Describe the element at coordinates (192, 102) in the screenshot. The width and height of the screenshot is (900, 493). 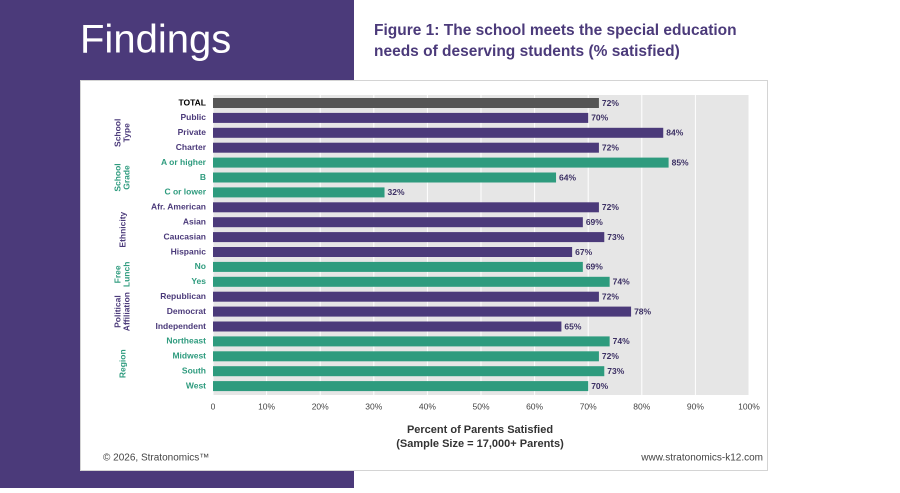
I see `category-label: TOTAL` at that location.